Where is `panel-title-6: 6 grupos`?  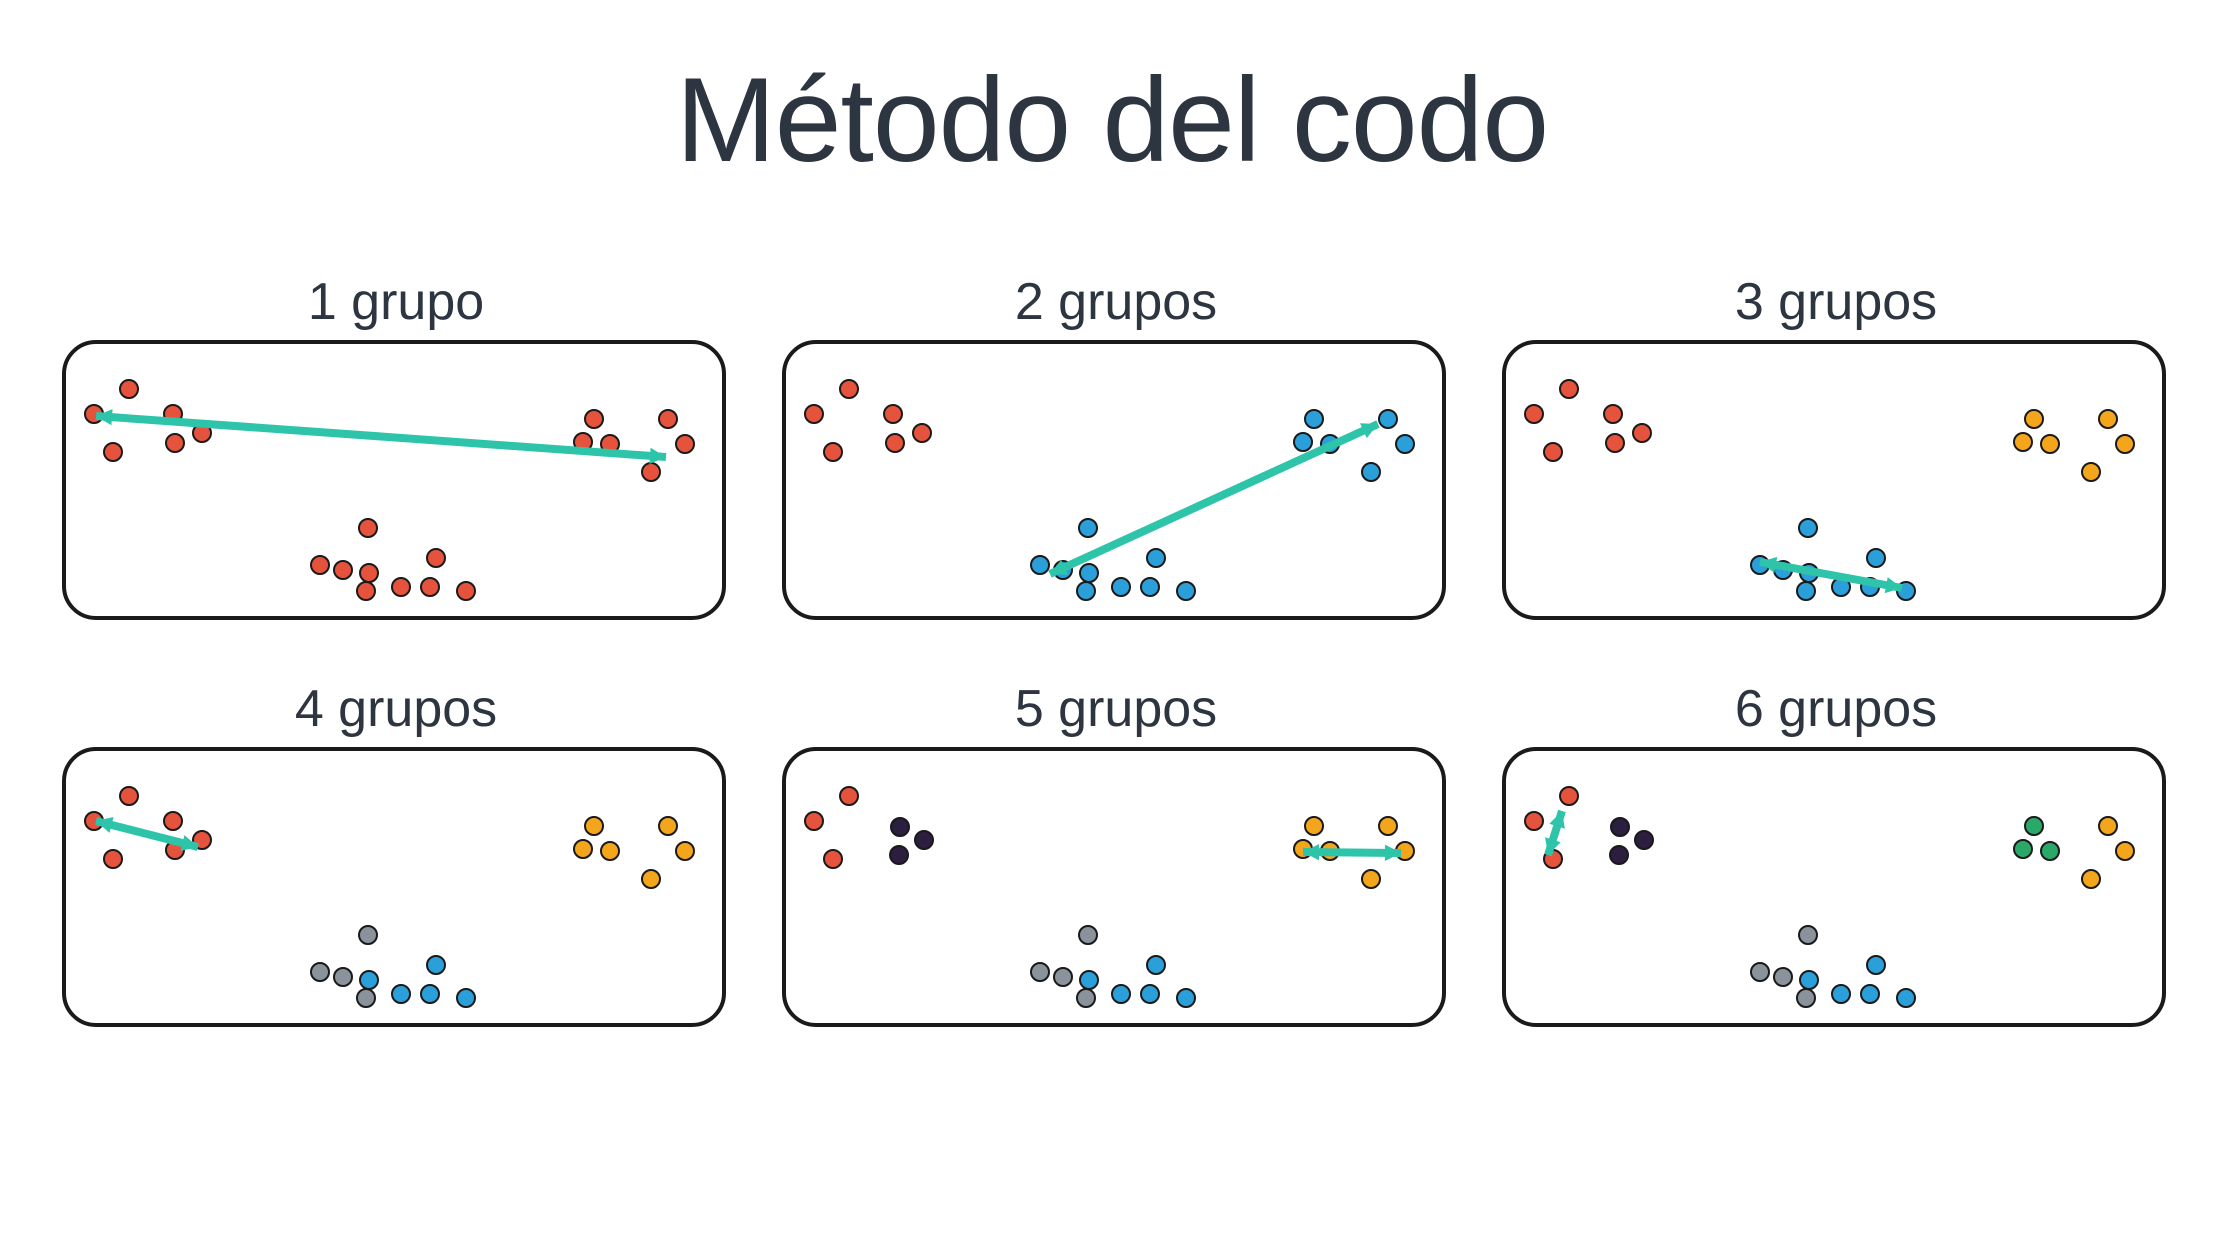
panel-title-6: 6 grupos is located at coordinates (1836, 709).